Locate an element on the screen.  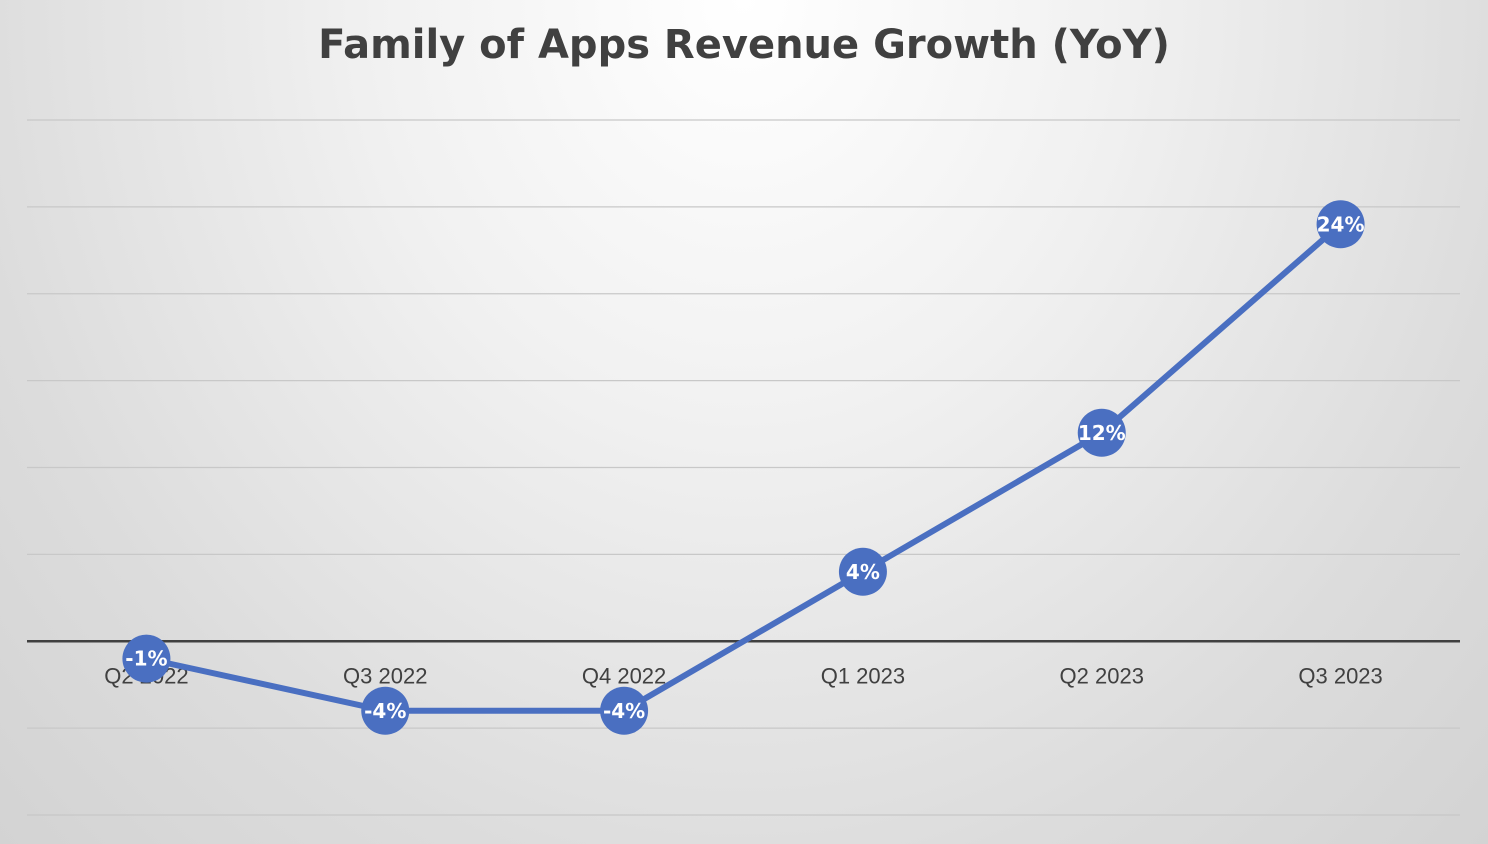
chart-title: Family of Apps Revenue Growth (YoY) is located at coordinates (744, 45).